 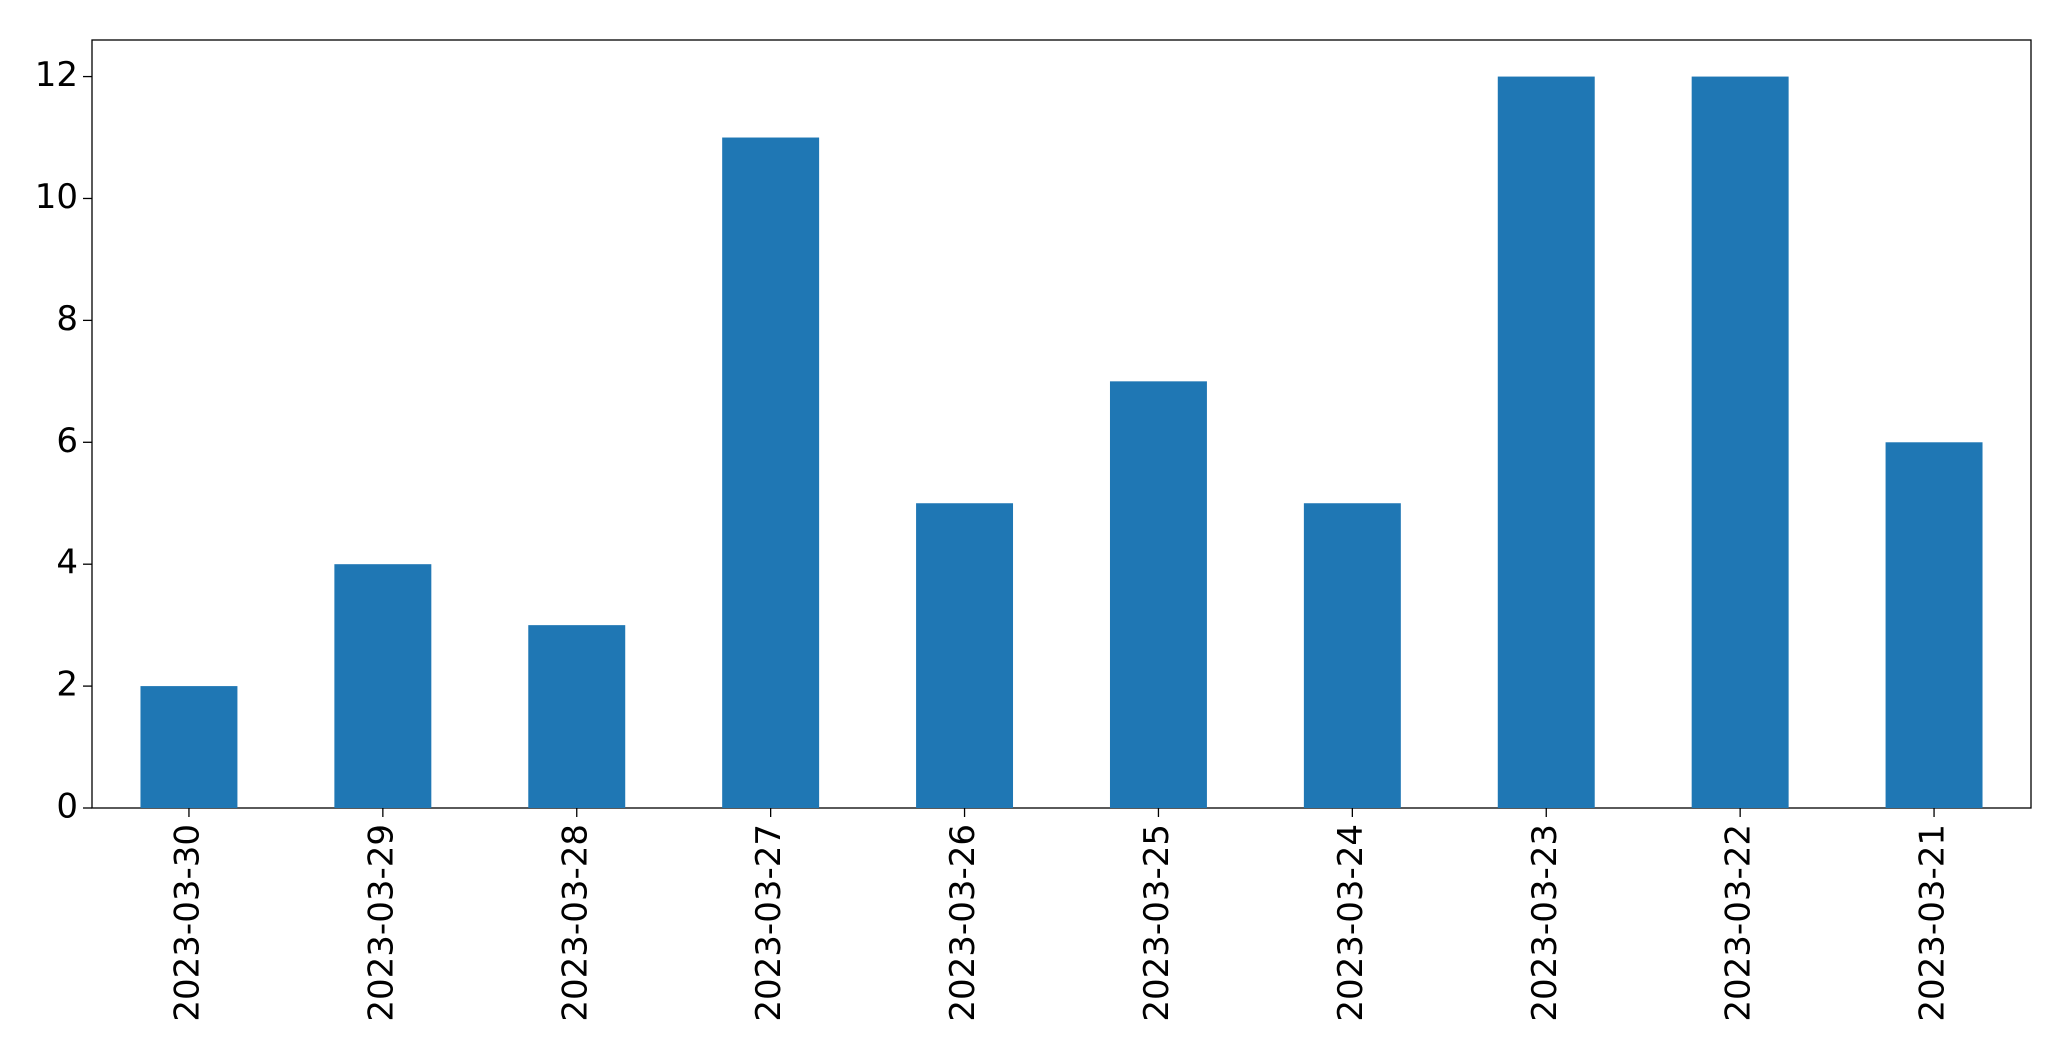 What do you see at coordinates (963, 923) in the screenshot?
I see `x-tick-label: 2023-03-26` at bounding box center [963, 923].